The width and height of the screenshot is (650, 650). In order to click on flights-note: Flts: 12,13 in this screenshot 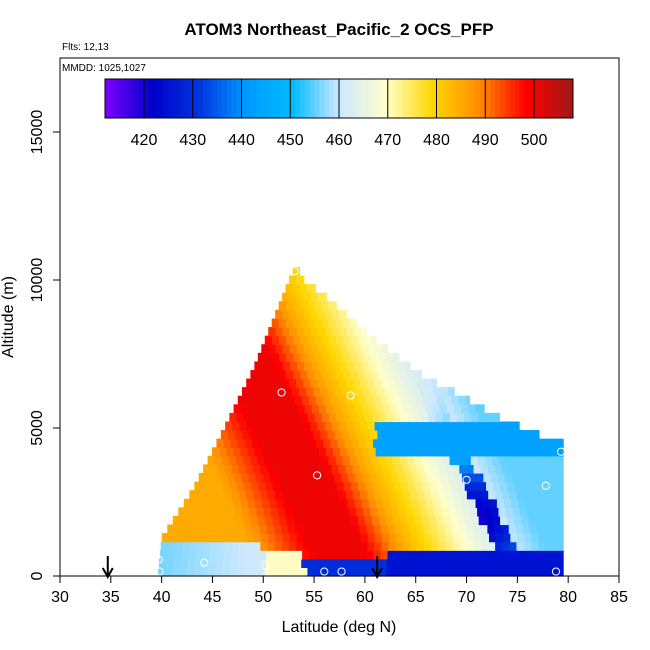, I will do `click(85, 47)`.